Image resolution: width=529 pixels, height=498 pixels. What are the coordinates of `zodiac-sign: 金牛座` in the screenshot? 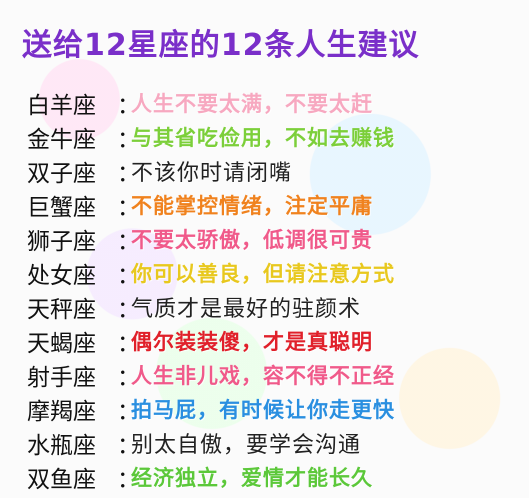 It's located at (61, 140).